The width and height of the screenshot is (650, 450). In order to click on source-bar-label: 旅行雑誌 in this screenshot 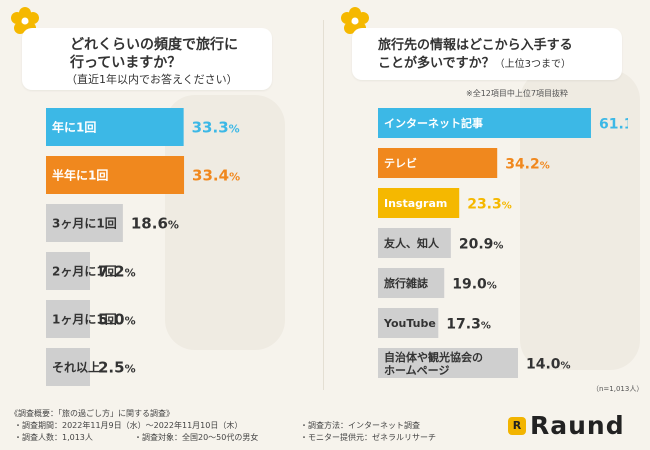, I will do `click(406, 283)`.